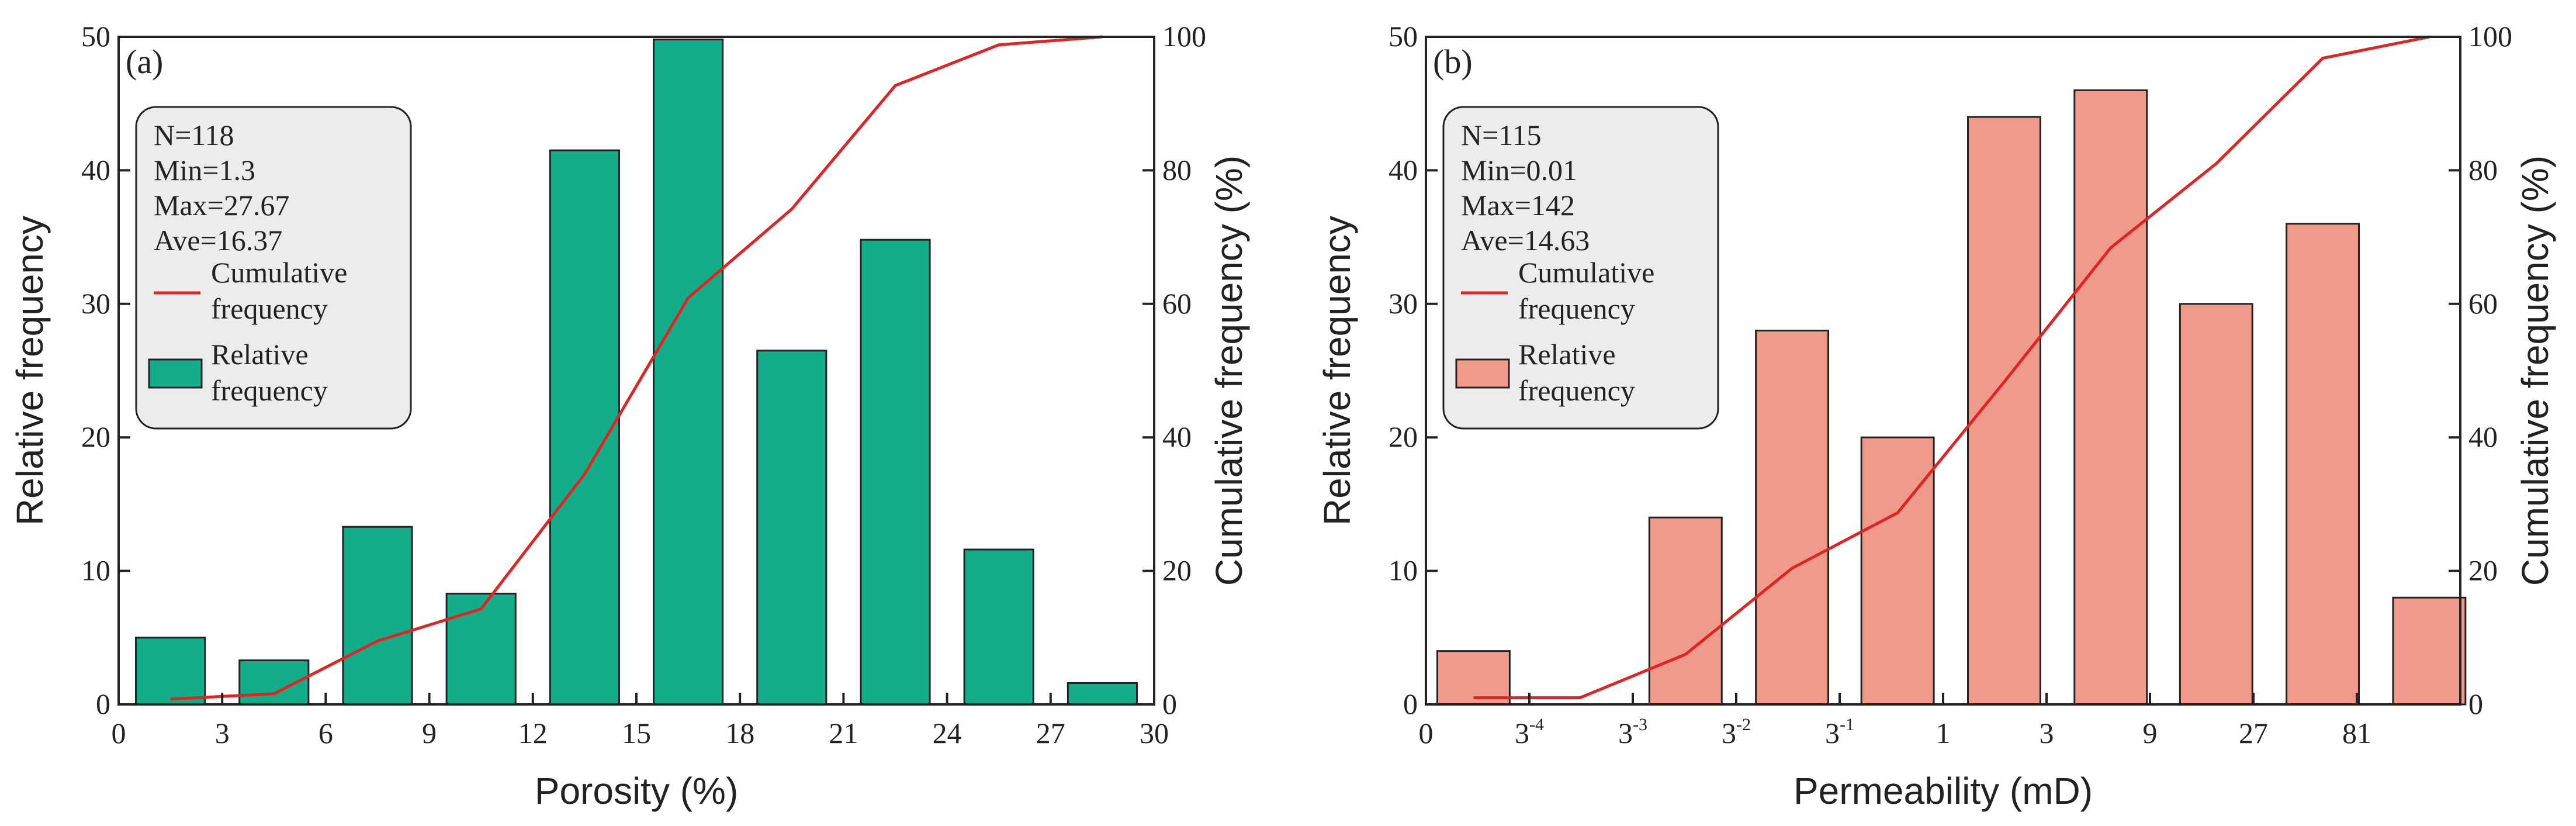 The image size is (2576, 826). Describe the element at coordinates (218, 240) in the screenshot. I see `stat-text: Ave=16.37` at that location.